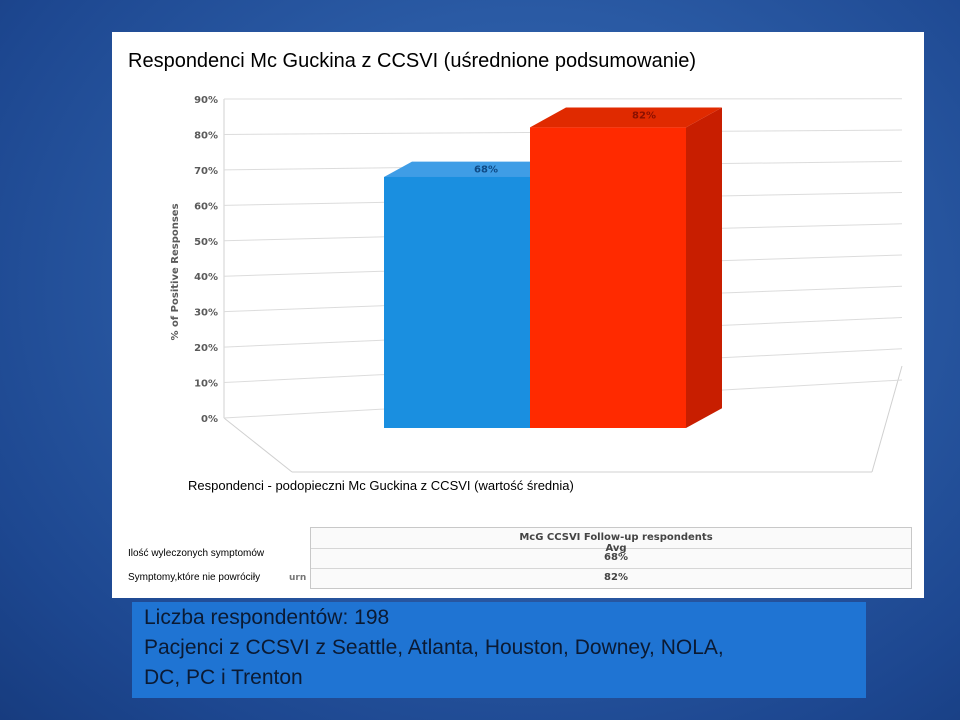 The height and width of the screenshot is (720, 960). What do you see at coordinates (209, 419) in the screenshot?
I see `y-tick-label: 0%` at bounding box center [209, 419].